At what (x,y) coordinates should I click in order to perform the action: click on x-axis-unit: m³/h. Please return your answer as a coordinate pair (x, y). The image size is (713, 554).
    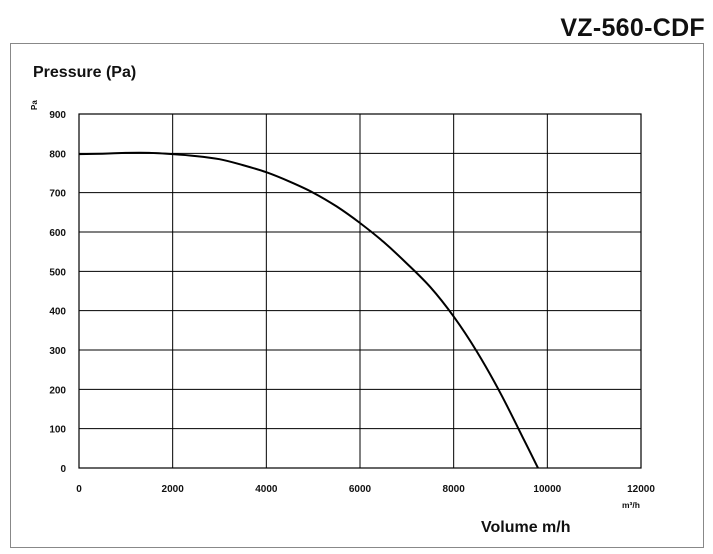
    Looking at the image, I should click on (631, 505).